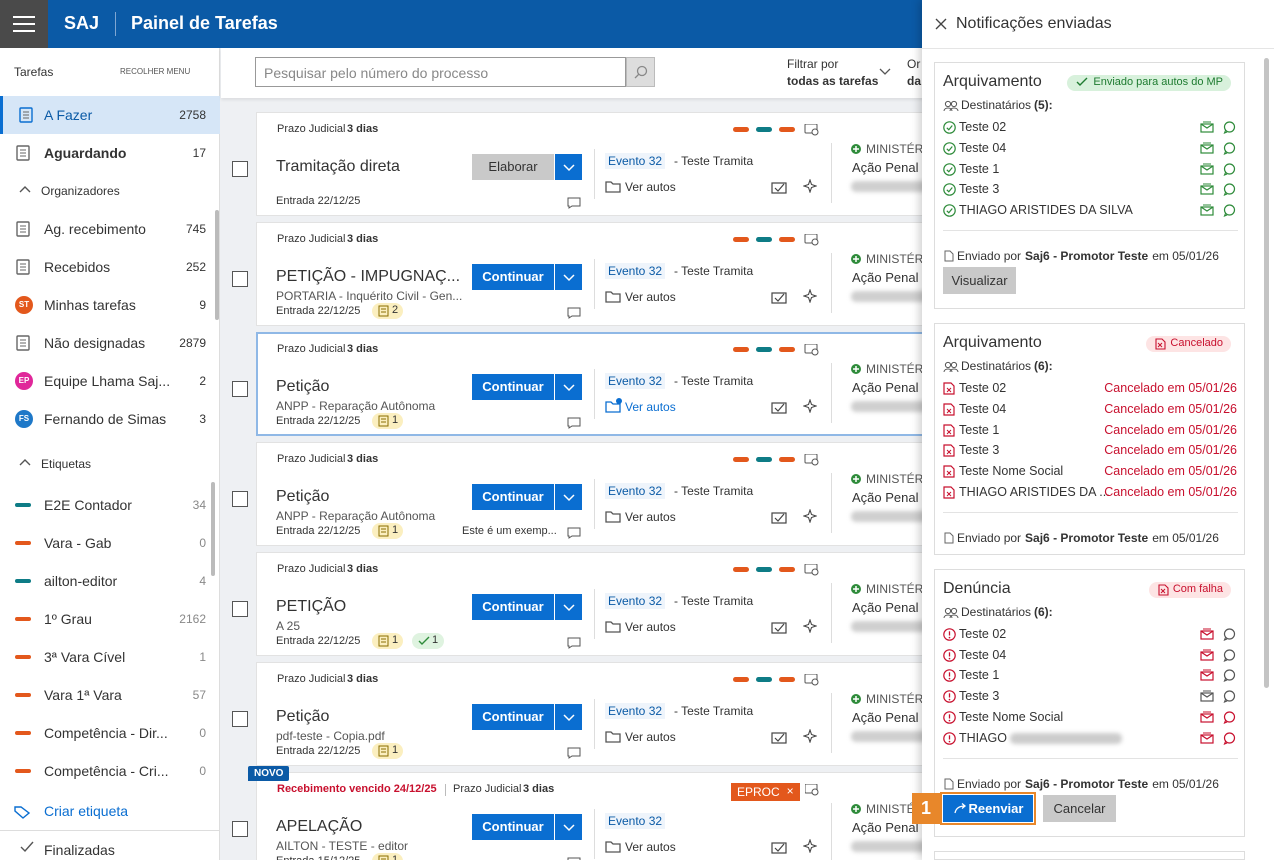 Image resolution: width=1274 pixels, height=860 pixels. I want to click on search-input: Pesquisar pelo número do processo, so click(440, 72).